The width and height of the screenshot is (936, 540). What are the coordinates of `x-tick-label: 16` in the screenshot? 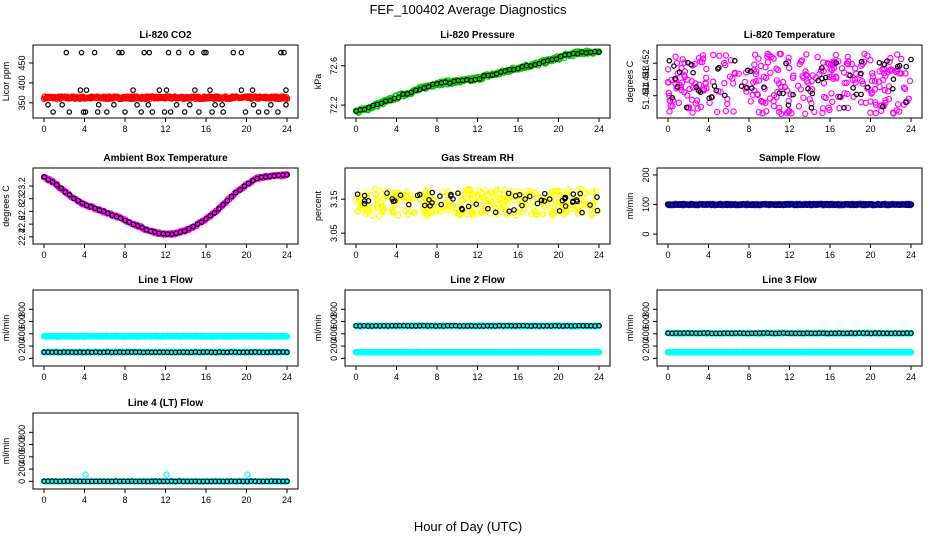 It's located at (518, 255).